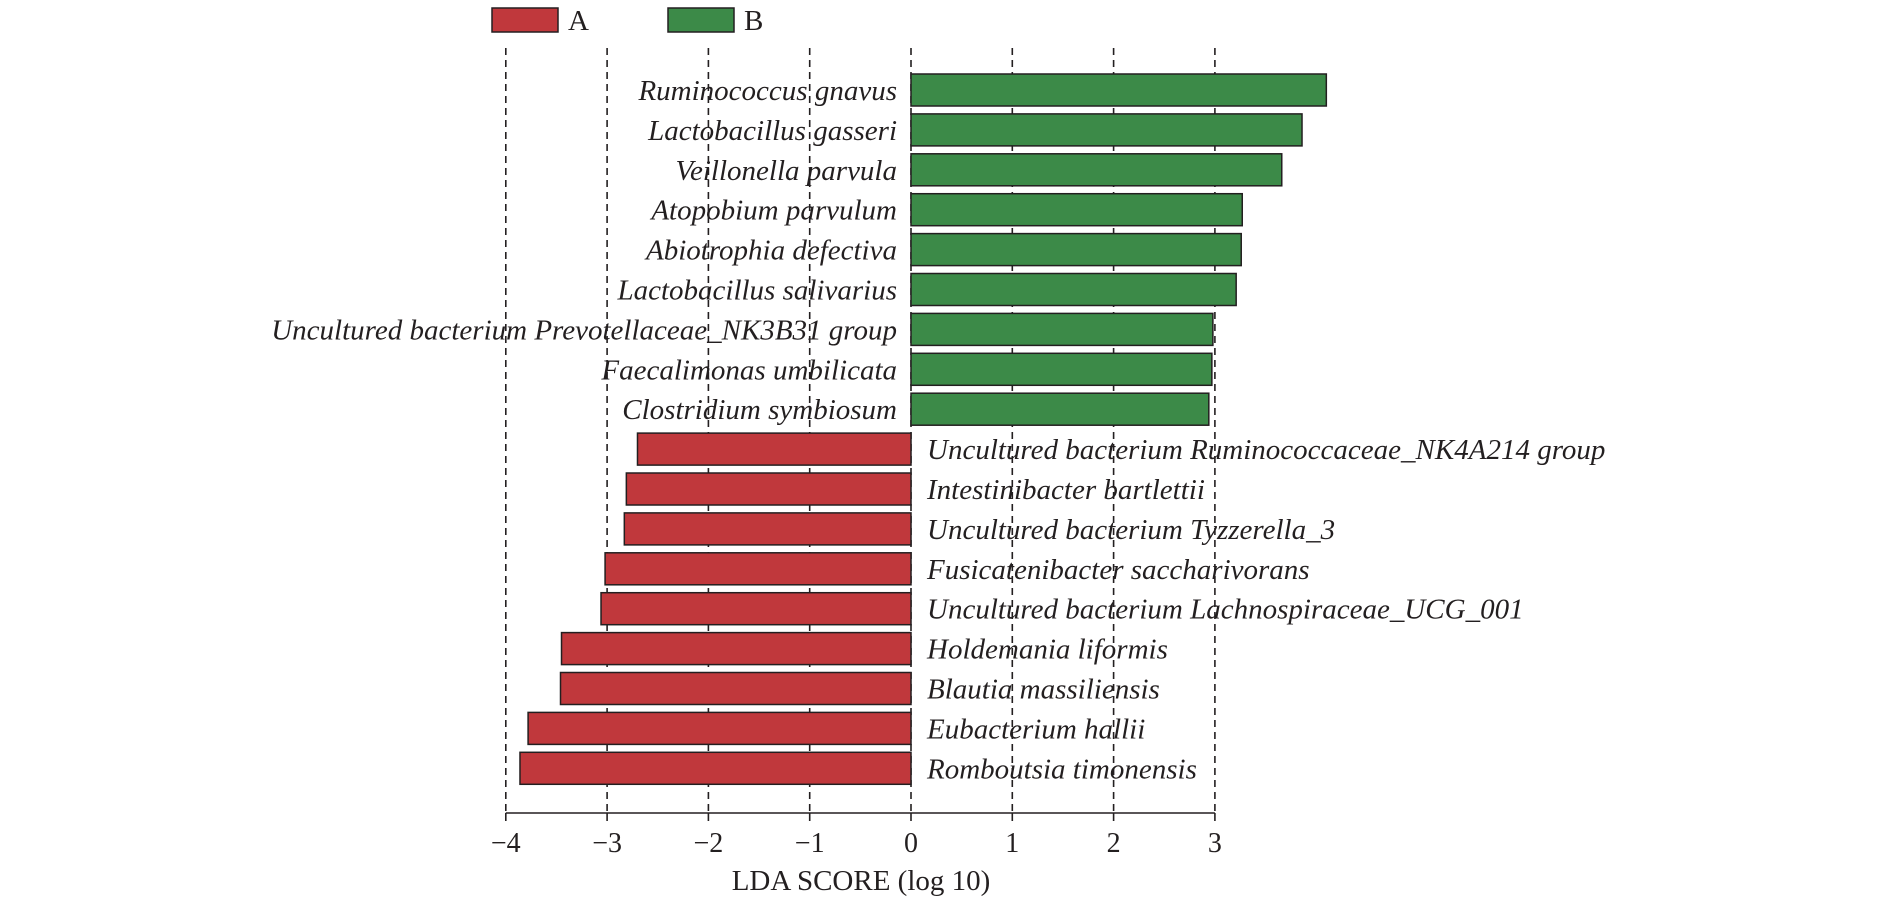  I want to click on x-tick-label: −1, so click(810, 843).